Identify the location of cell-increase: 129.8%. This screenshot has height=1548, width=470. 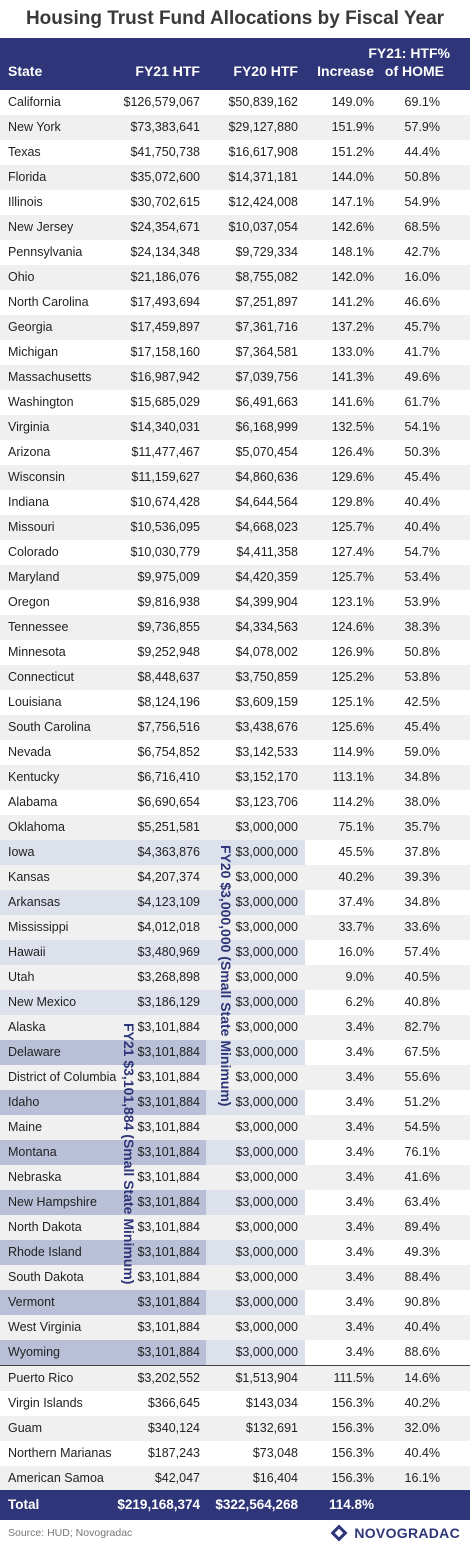
(352, 502).